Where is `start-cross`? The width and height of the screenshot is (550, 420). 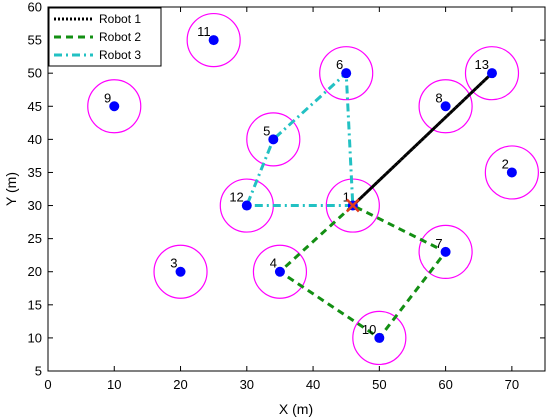
start-cross is located at coordinates (352, 205).